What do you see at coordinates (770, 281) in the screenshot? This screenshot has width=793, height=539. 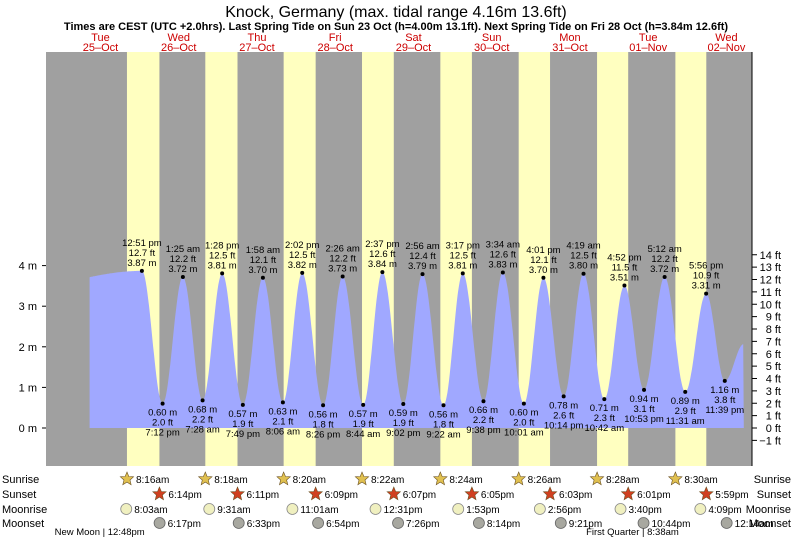 I see `y-tick-label-ft: 12 ft` at bounding box center [770, 281].